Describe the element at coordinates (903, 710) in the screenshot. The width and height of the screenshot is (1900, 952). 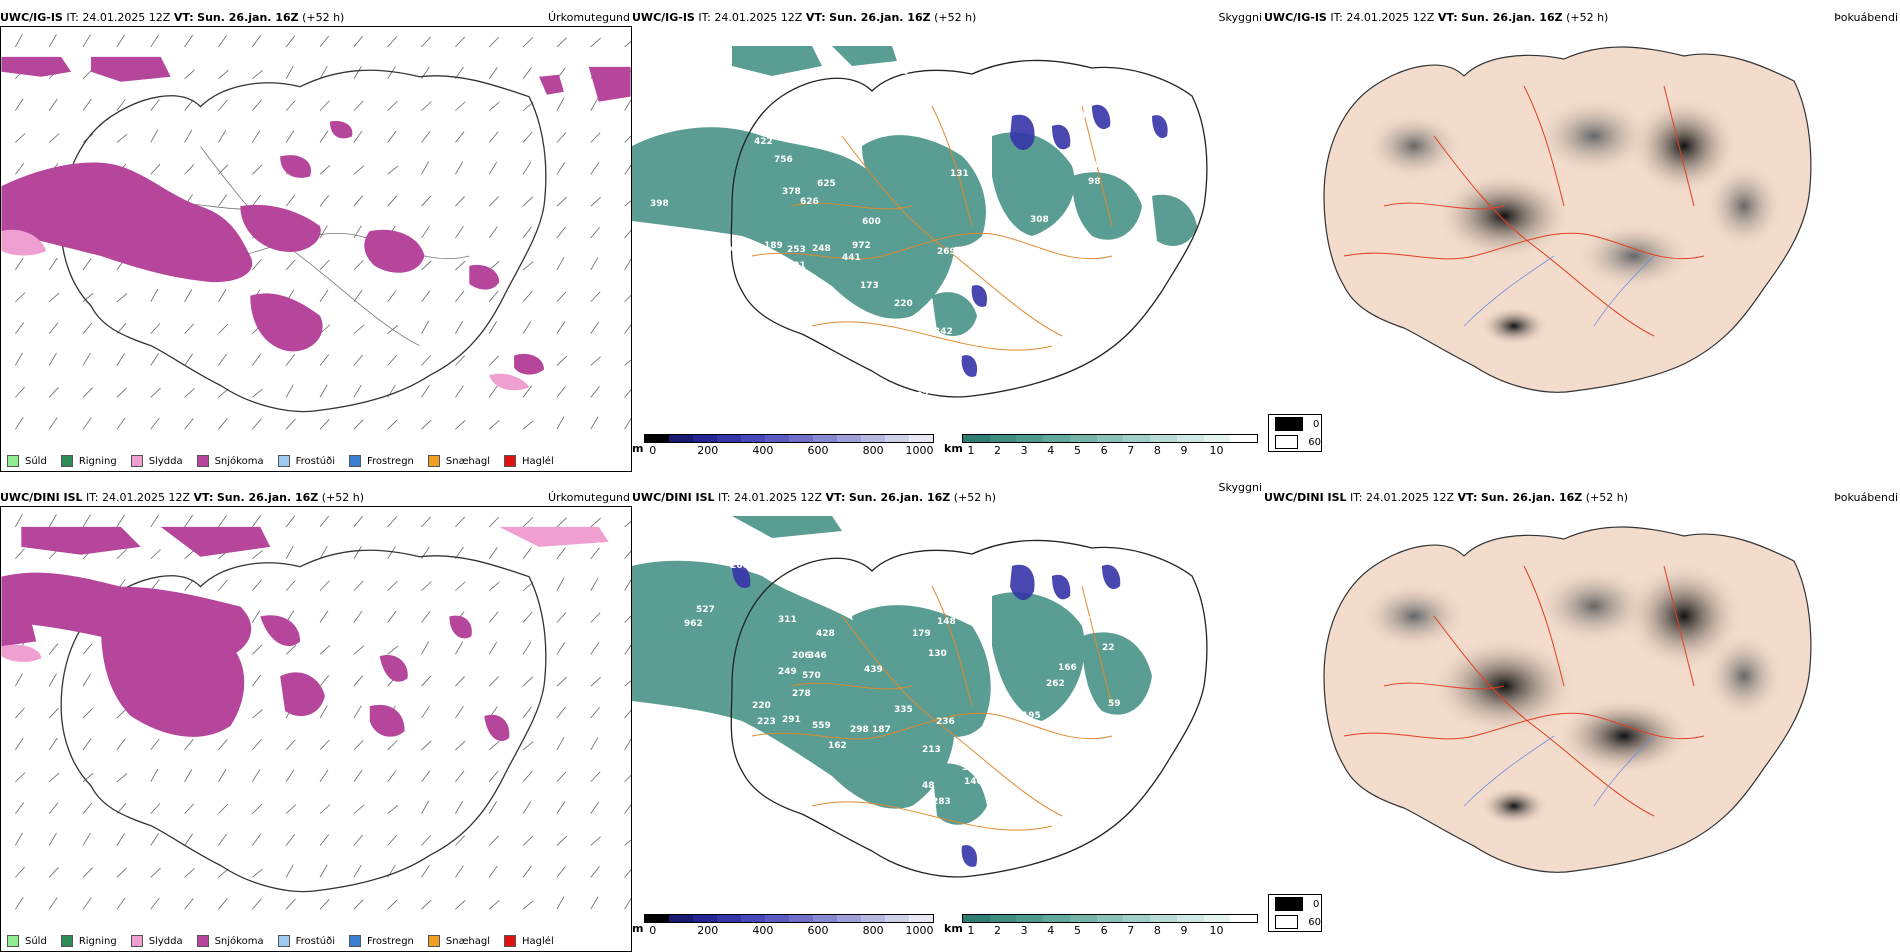
I see `vis-label: 335` at that location.